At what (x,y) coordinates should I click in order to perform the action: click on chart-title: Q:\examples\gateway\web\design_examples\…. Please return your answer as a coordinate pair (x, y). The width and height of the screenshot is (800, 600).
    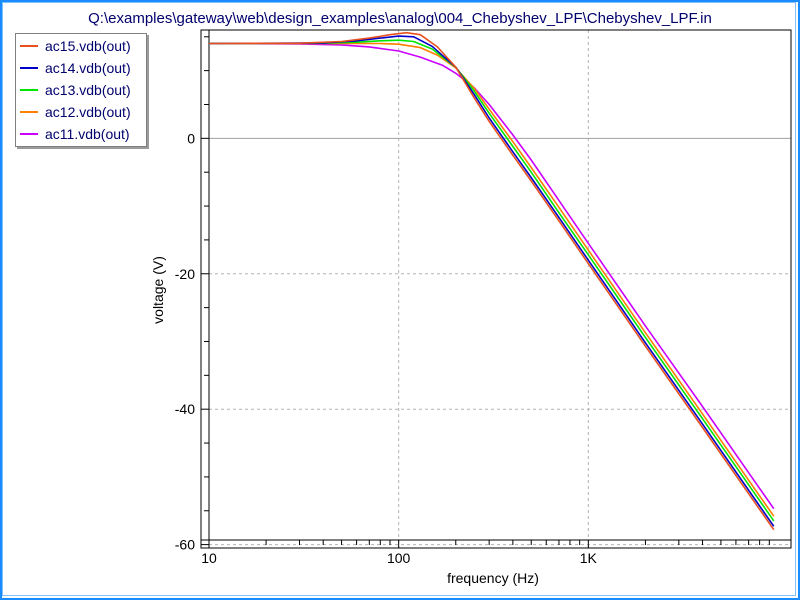
    Looking at the image, I should click on (400, 18).